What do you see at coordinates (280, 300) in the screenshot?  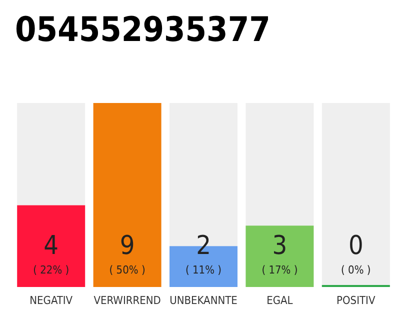 I see `x-tick-label: EGAL` at bounding box center [280, 300].